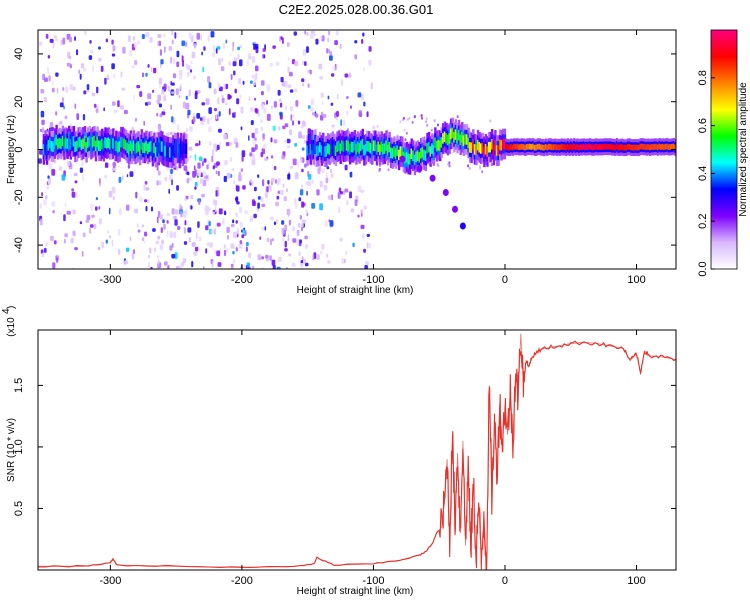 The width and height of the screenshot is (750, 600). I want to click on y-tick-label: 0, so click(19, 149).